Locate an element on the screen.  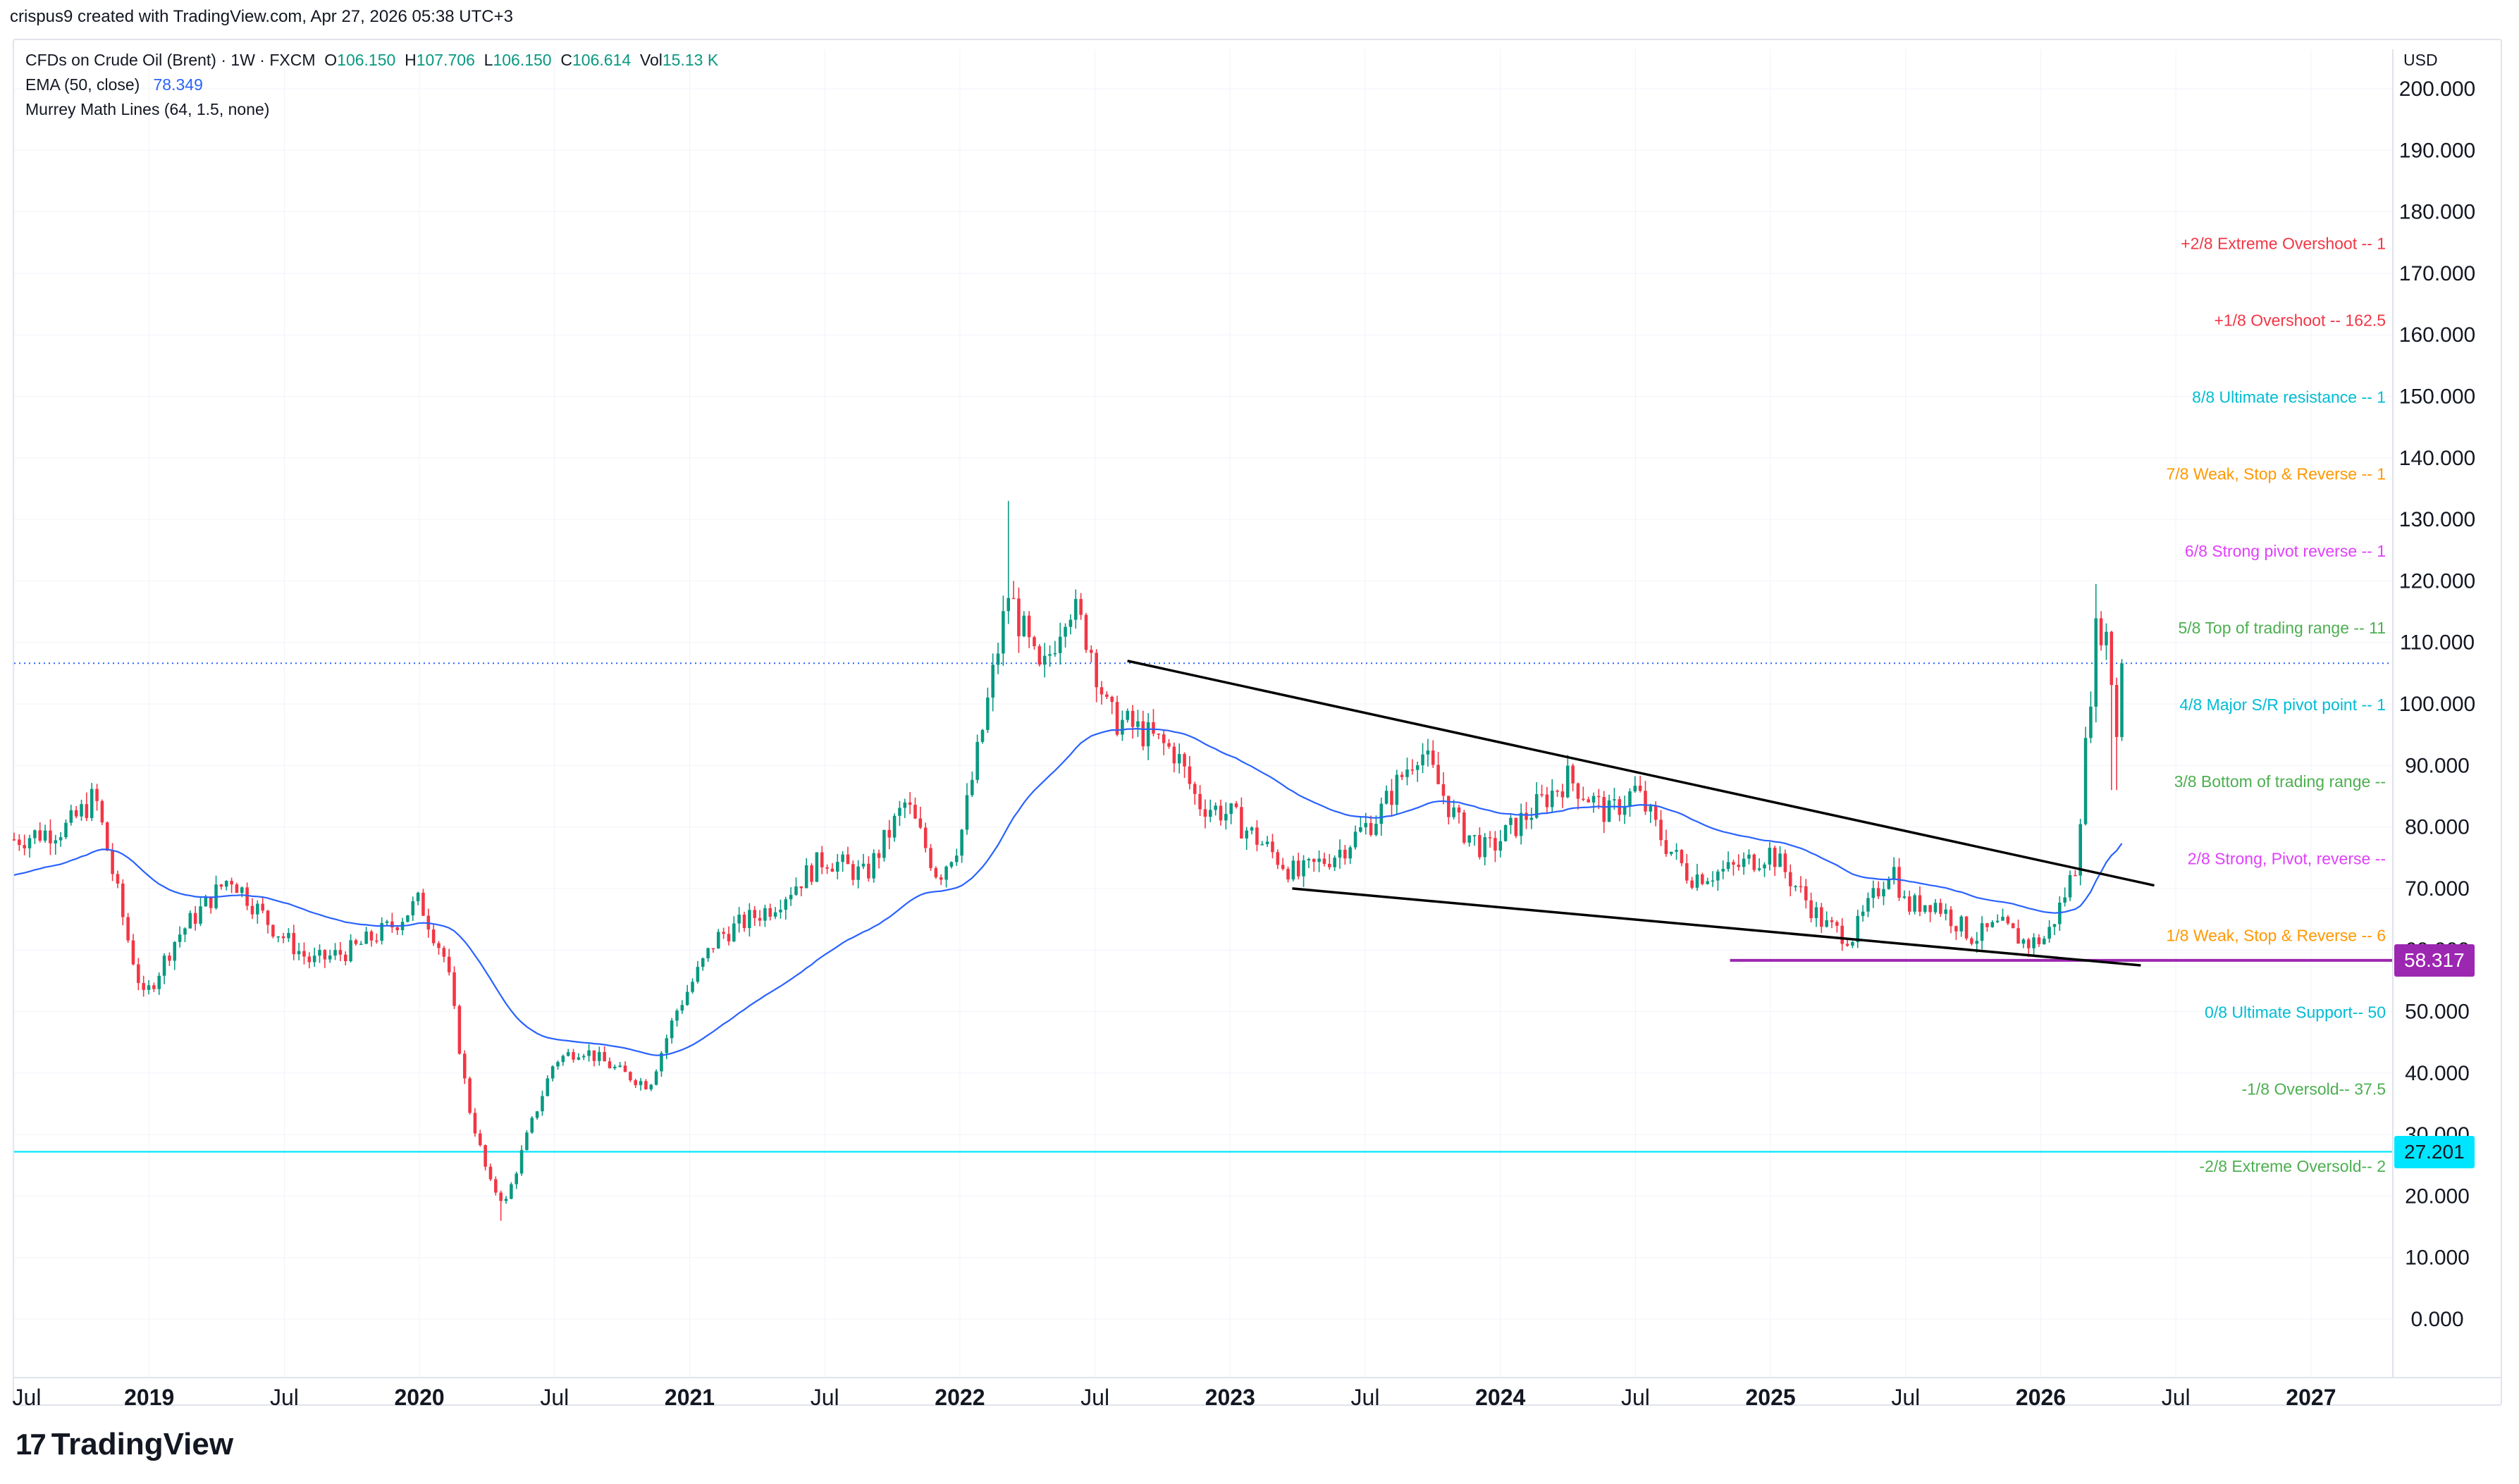
price-tick-label: 190.000 is located at coordinates (2437, 150).